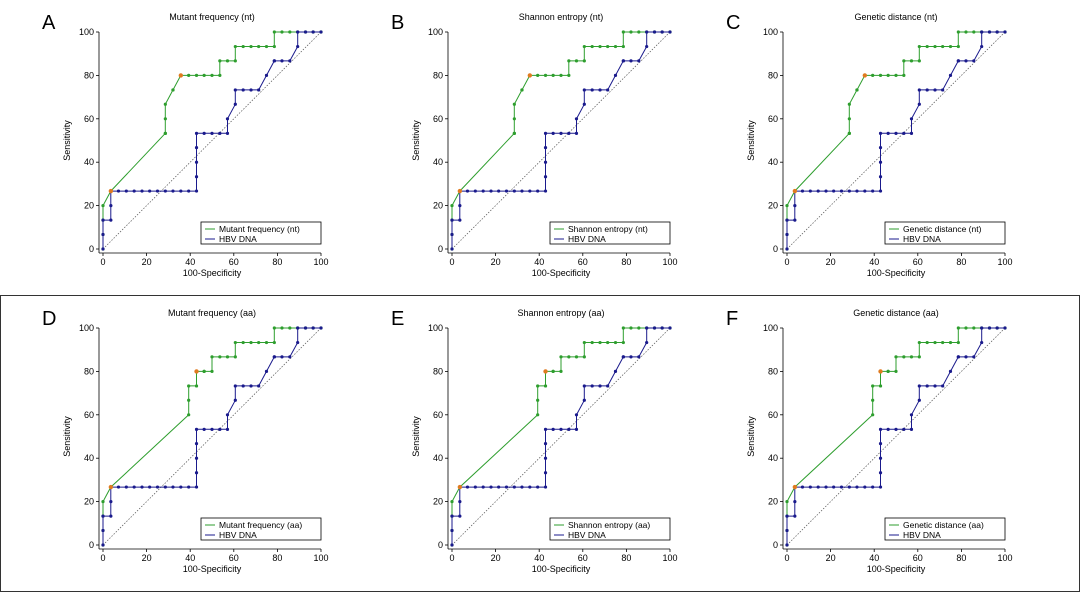 This screenshot has height=592, width=1080. What do you see at coordinates (91, 249) in the screenshot?
I see `y-tick-label: 0` at bounding box center [91, 249].